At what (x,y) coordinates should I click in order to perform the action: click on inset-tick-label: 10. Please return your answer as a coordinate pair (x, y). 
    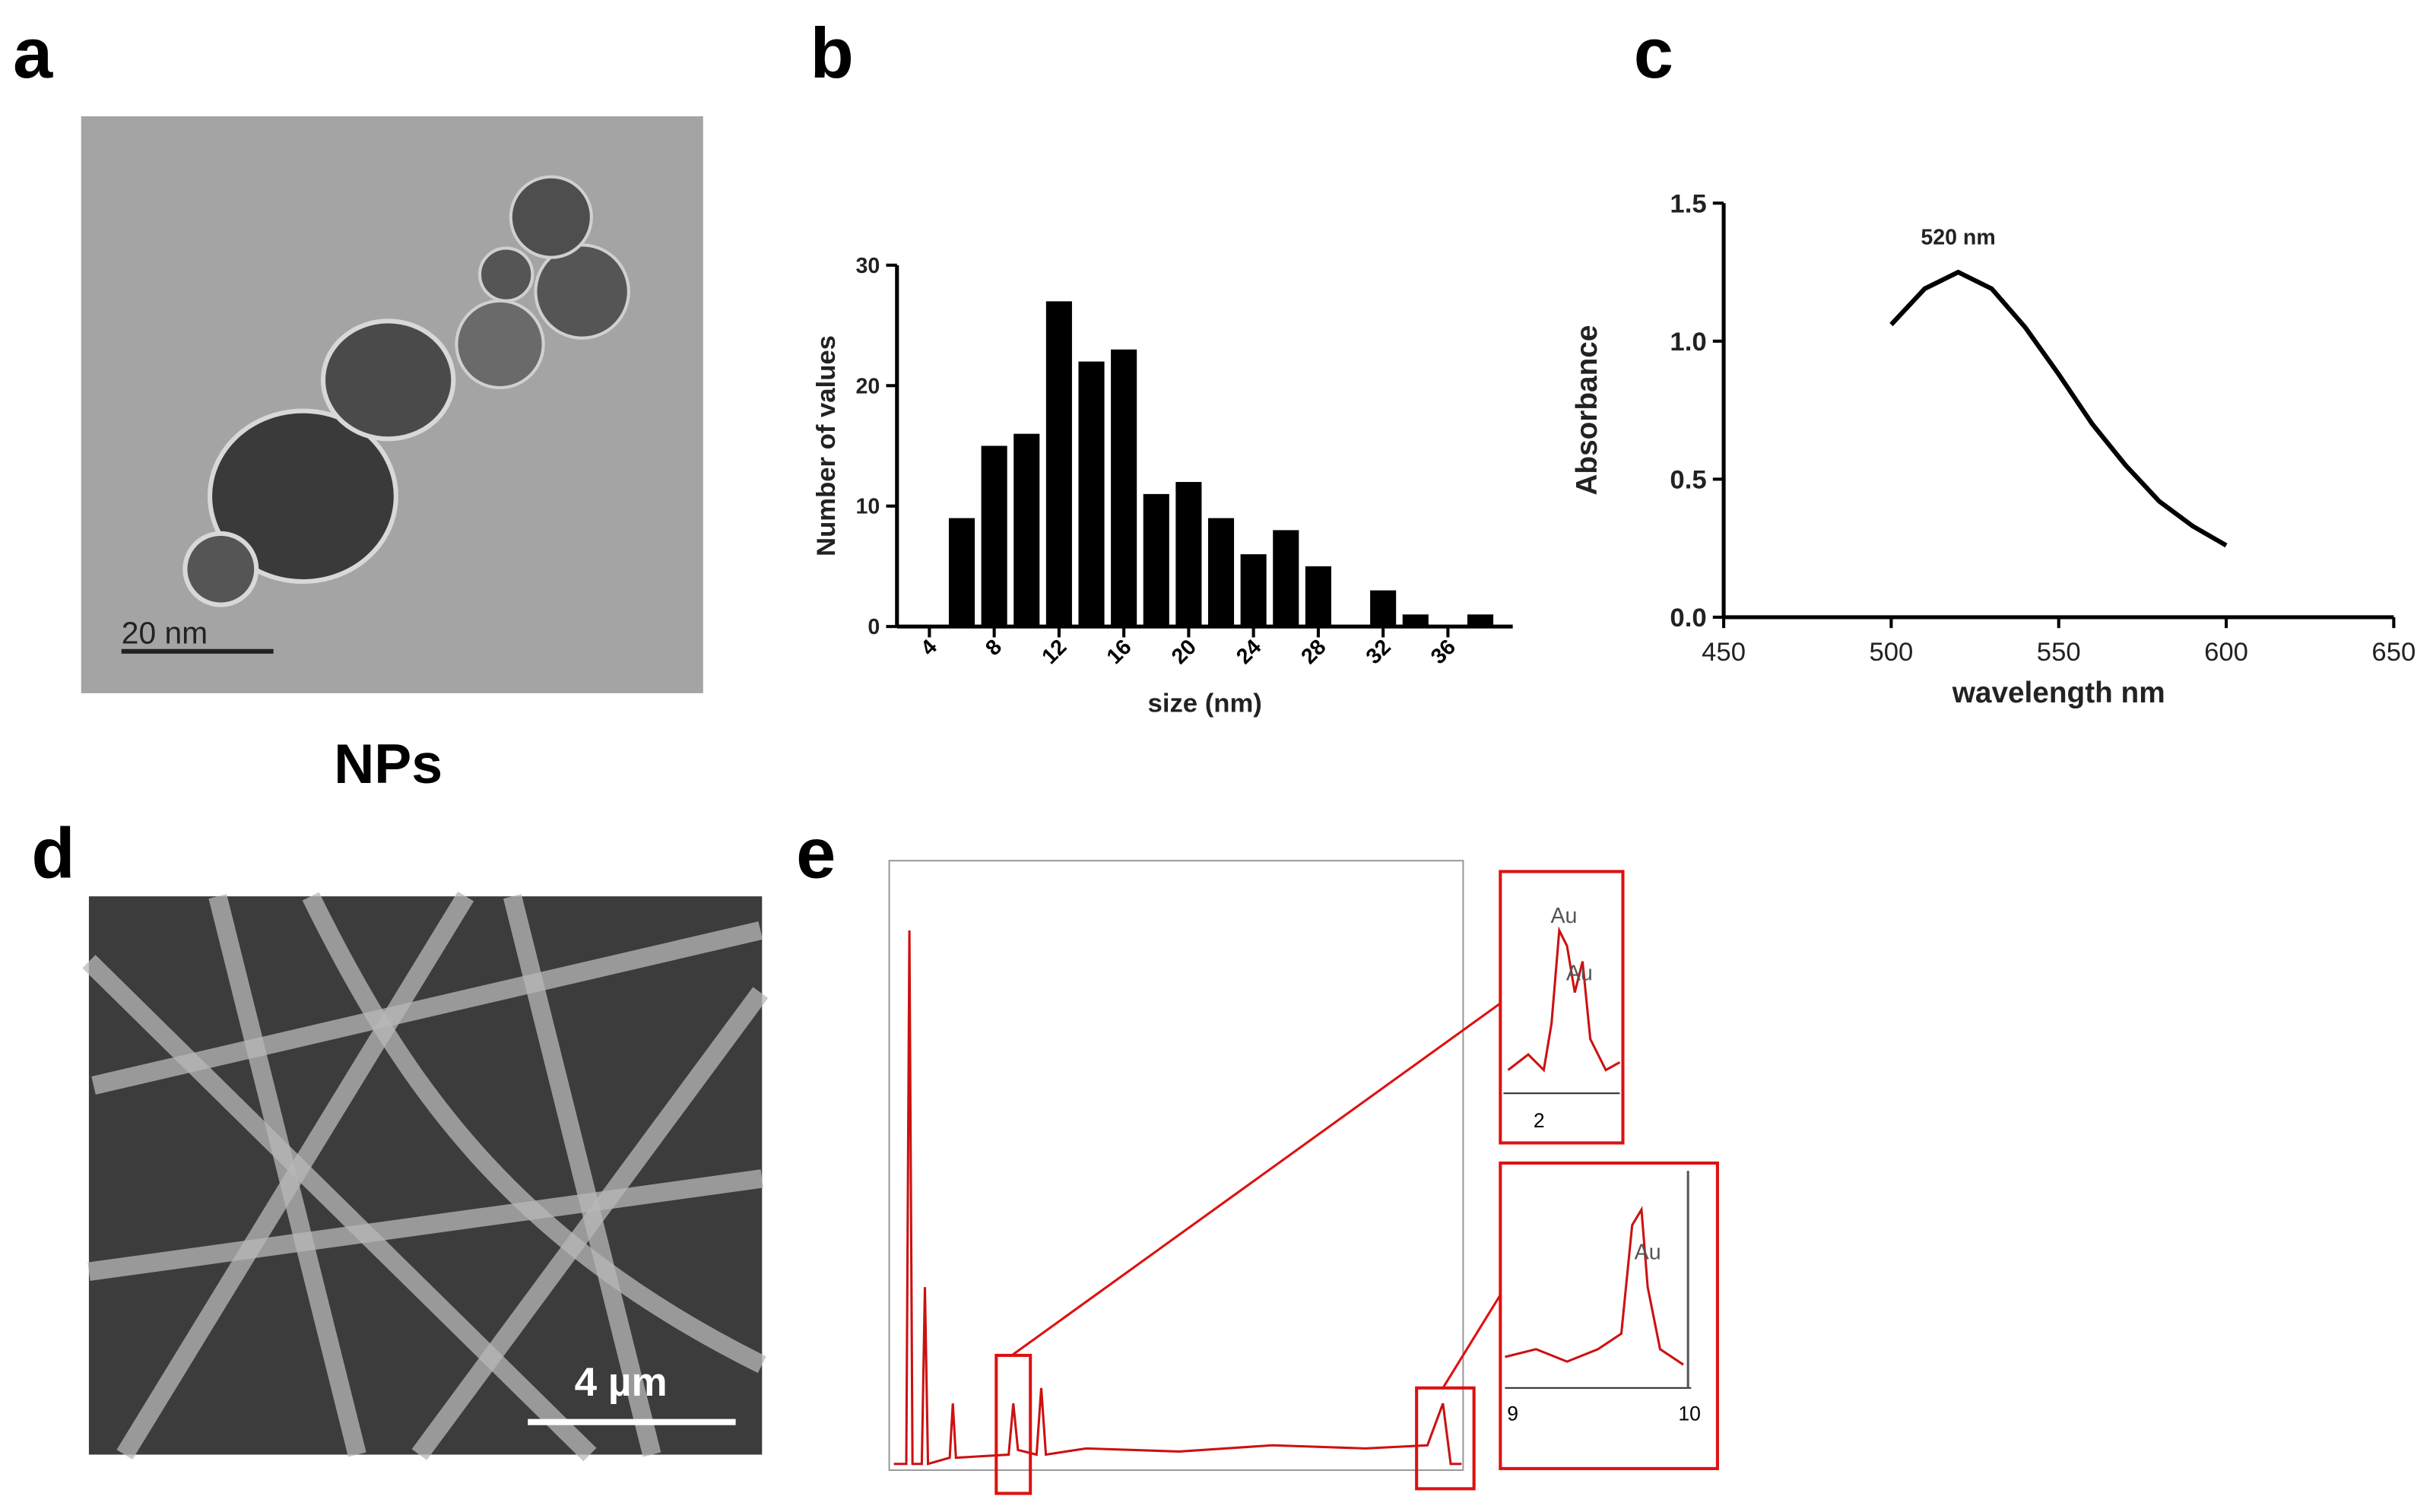
    Looking at the image, I should click on (1689, 1414).